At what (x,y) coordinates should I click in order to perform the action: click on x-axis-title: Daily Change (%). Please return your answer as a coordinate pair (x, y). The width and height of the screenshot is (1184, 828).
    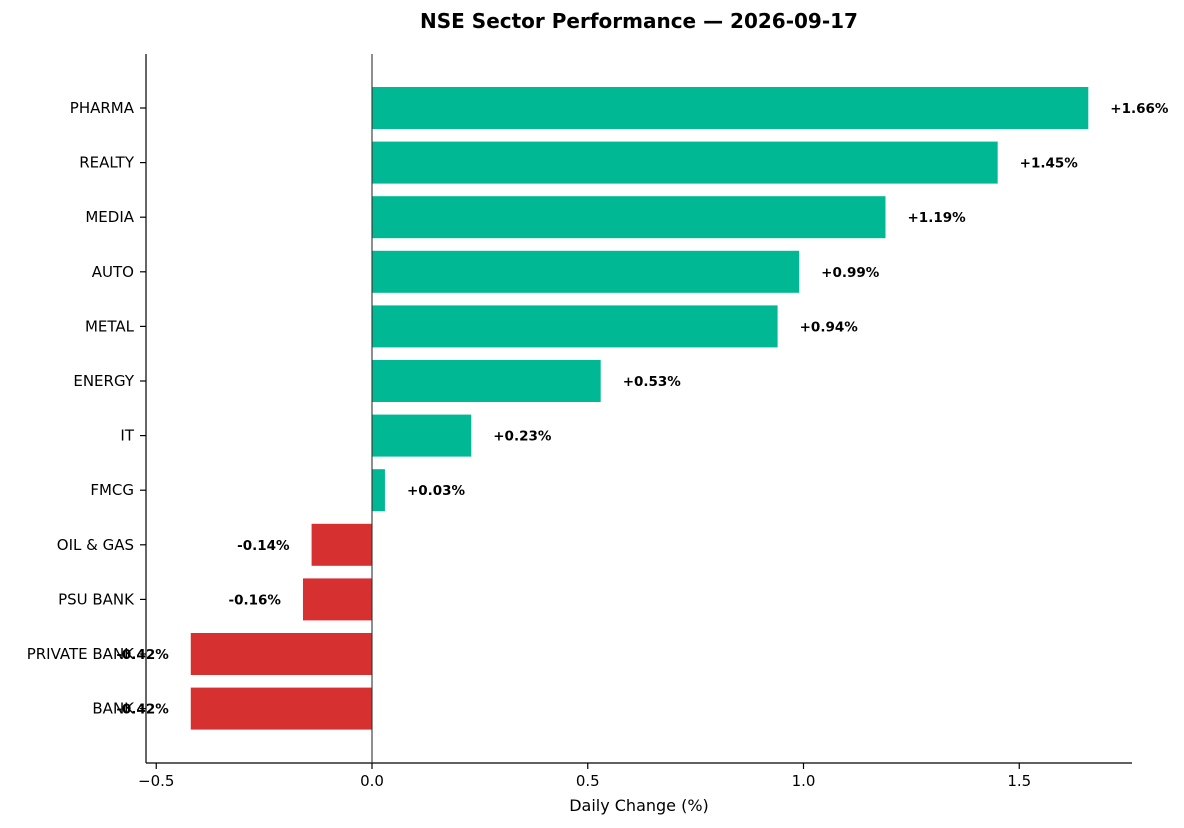
    Looking at the image, I should click on (639, 805).